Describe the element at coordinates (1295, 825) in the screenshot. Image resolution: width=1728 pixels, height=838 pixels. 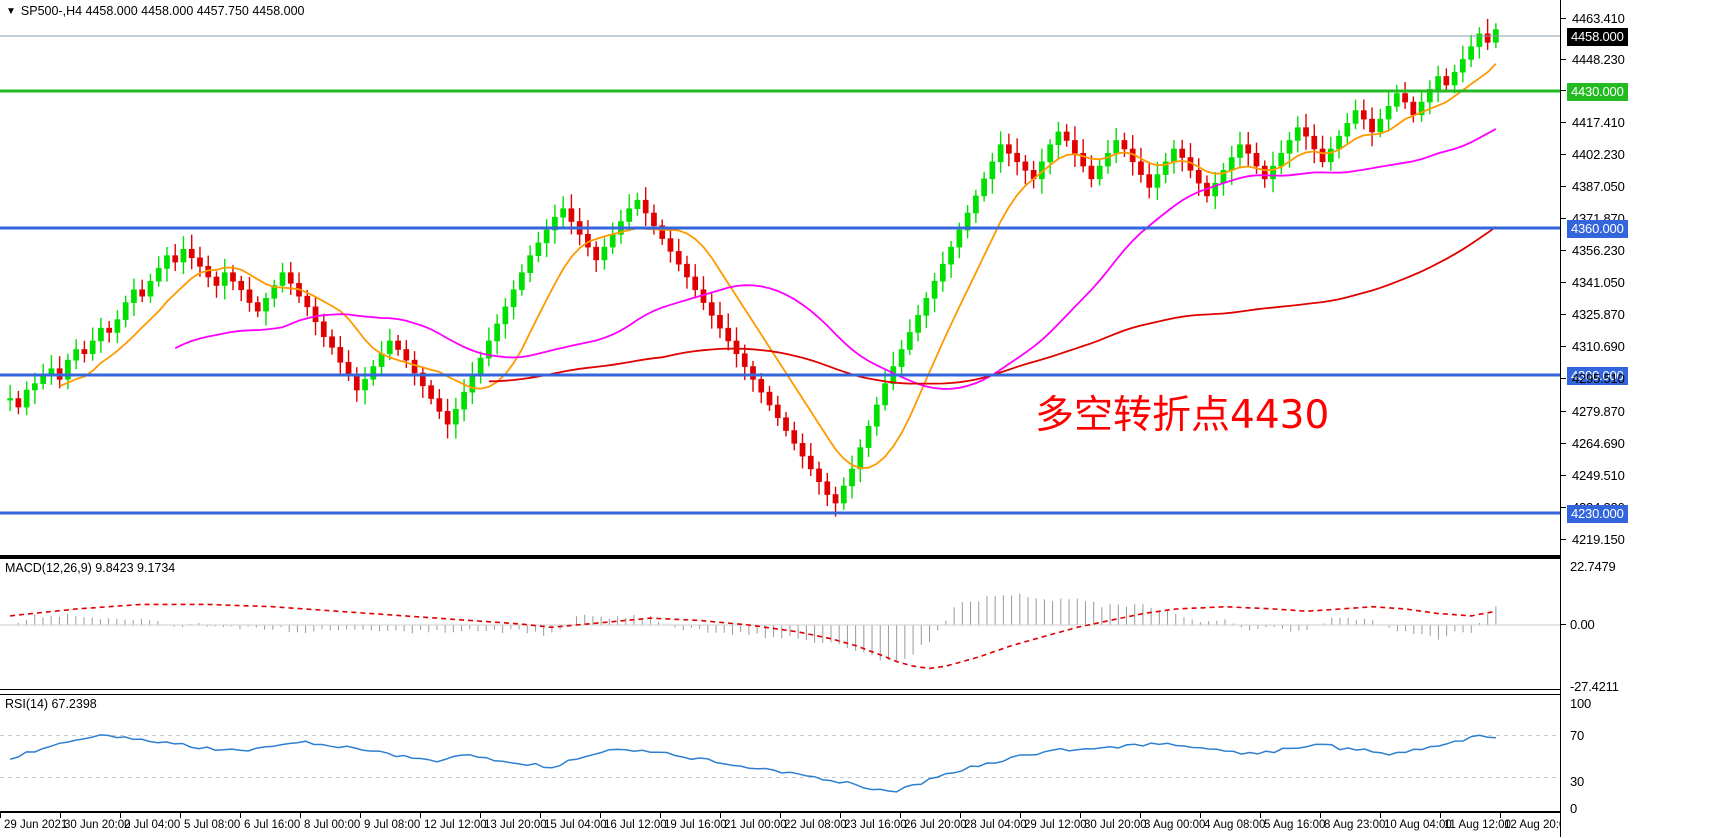
I see `time-axis-label: 5 Aug 16:00` at that location.